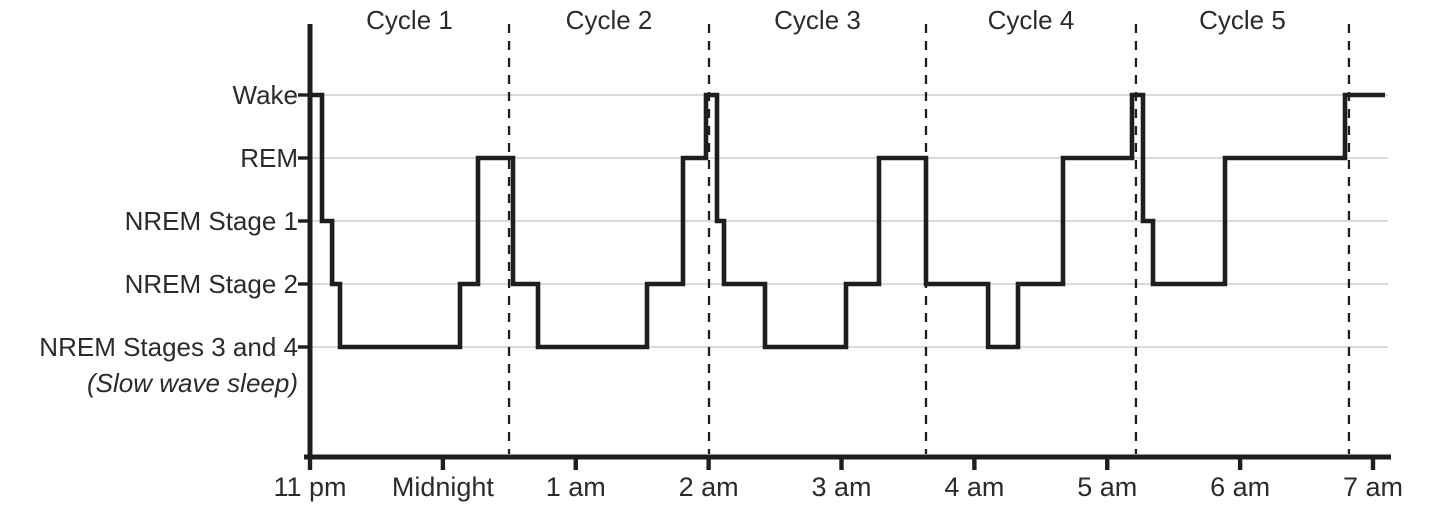  I want to click on x-tick-label-4: 3 am, so click(841, 487).